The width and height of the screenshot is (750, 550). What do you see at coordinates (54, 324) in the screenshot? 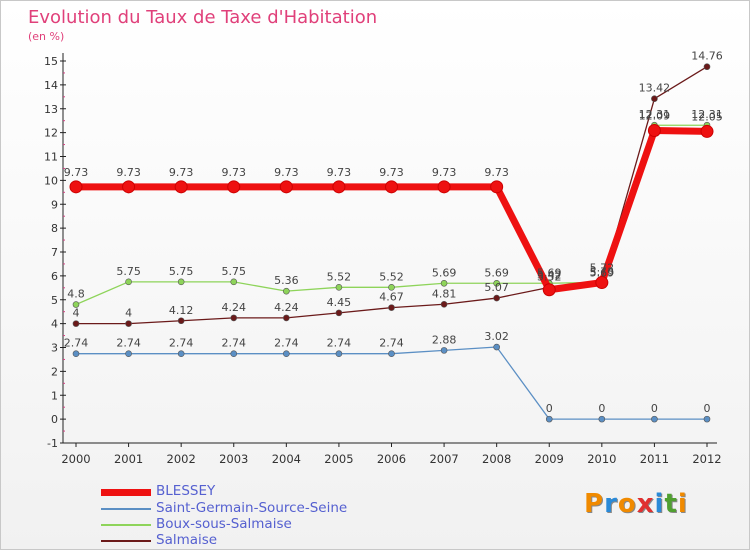
I see `y-tick-label: 4` at bounding box center [54, 324].